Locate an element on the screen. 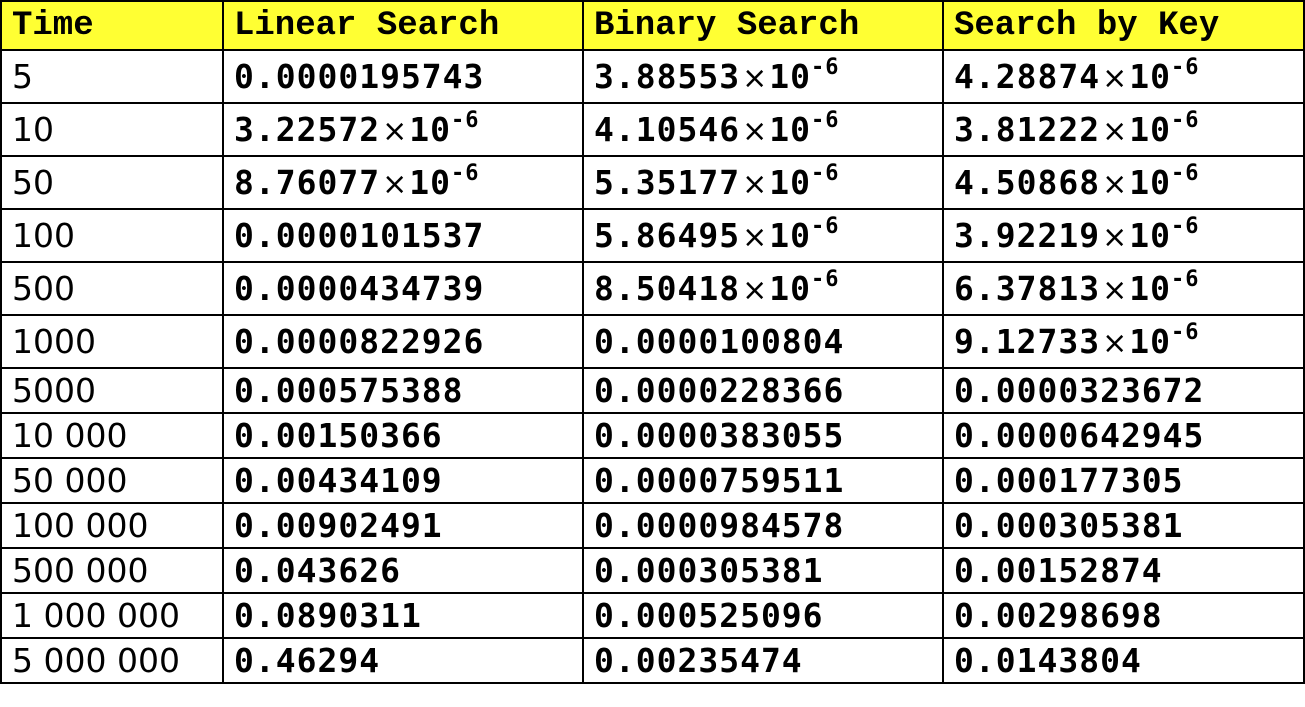 This screenshot has height=707, width=1305. time-cell: 100 000 is located at coordinates (112, 525).